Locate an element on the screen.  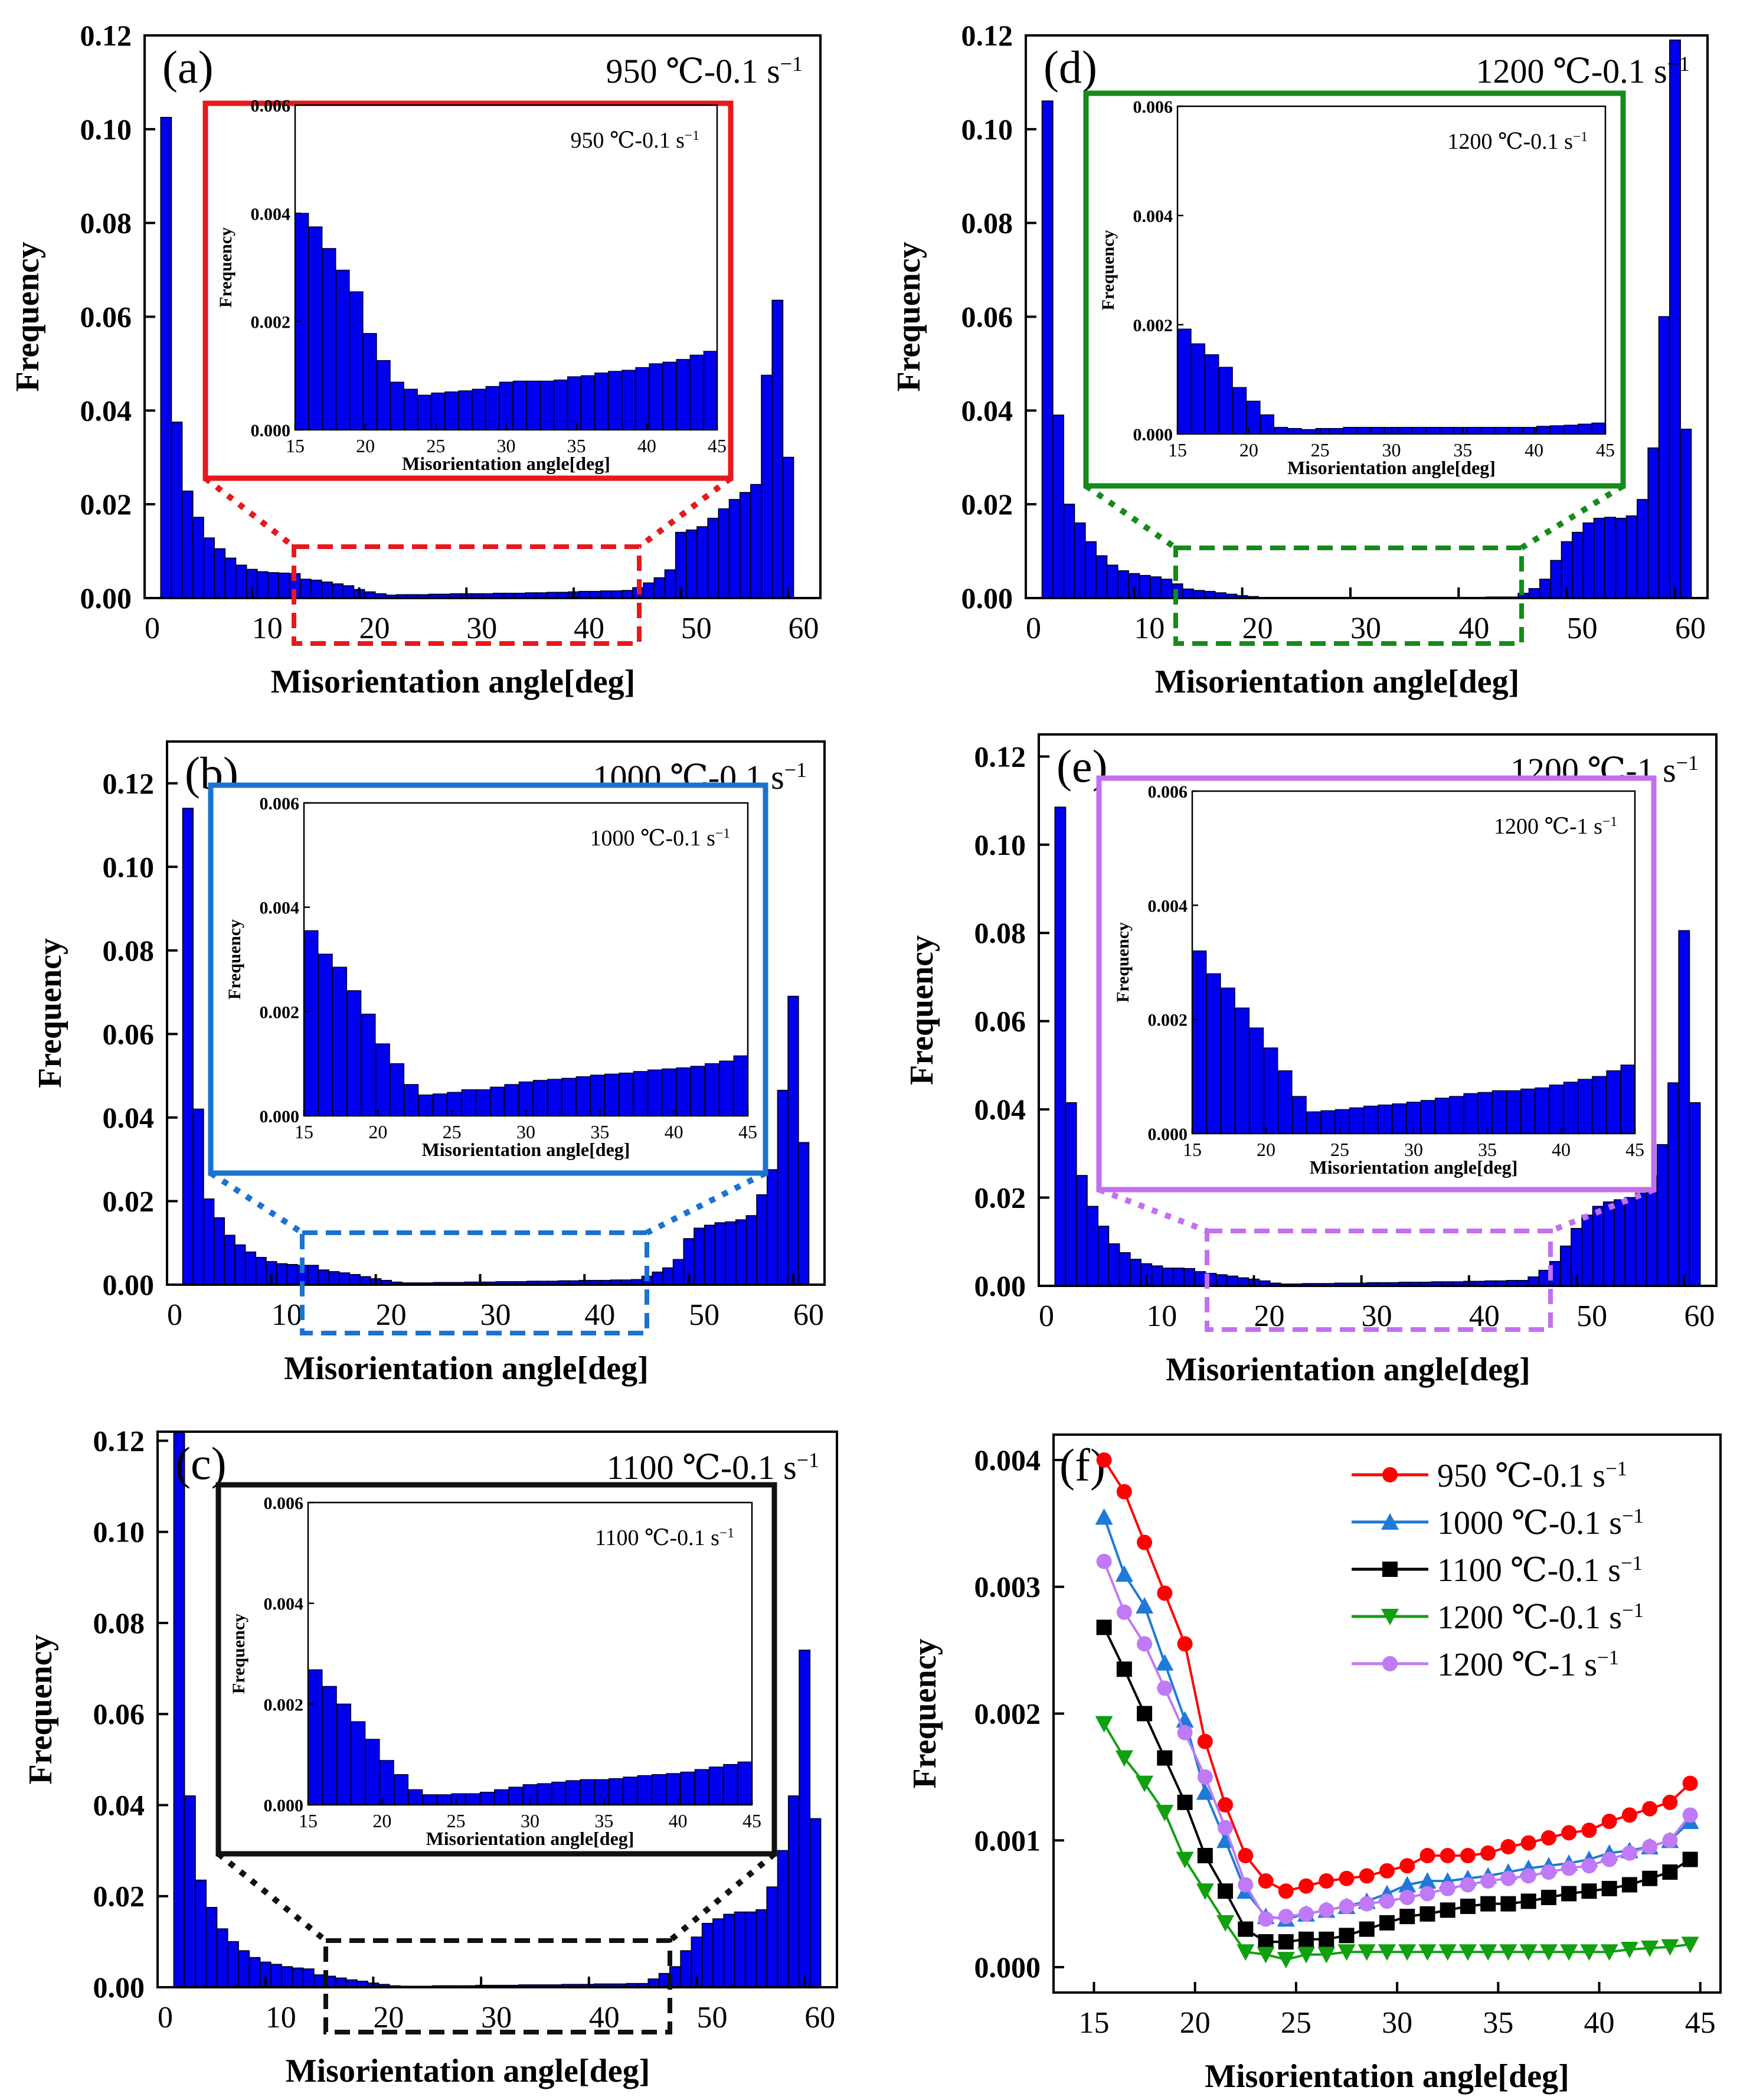
y-tick-label: 0.02 is located at coordinates (1000, 1197).